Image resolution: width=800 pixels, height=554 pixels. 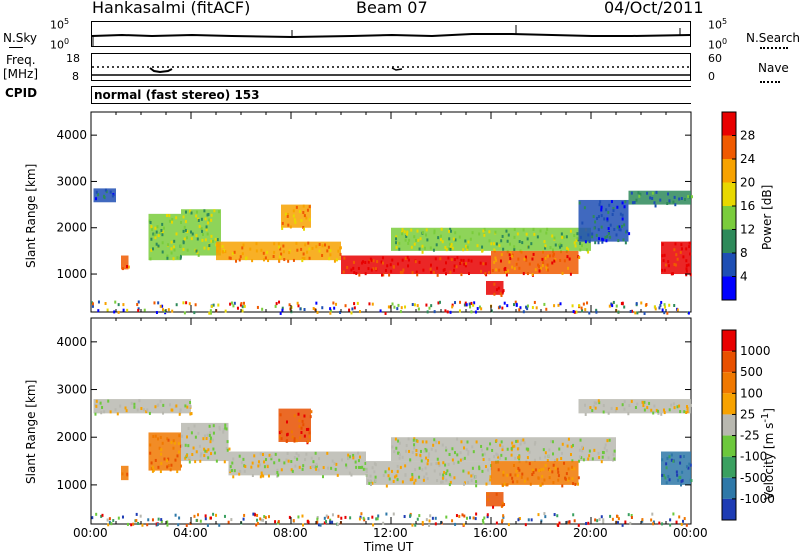 What do you see at coordinates (391, 34) in the screenshot?
I see `nsky-strip` at bounding box center [391, 34].